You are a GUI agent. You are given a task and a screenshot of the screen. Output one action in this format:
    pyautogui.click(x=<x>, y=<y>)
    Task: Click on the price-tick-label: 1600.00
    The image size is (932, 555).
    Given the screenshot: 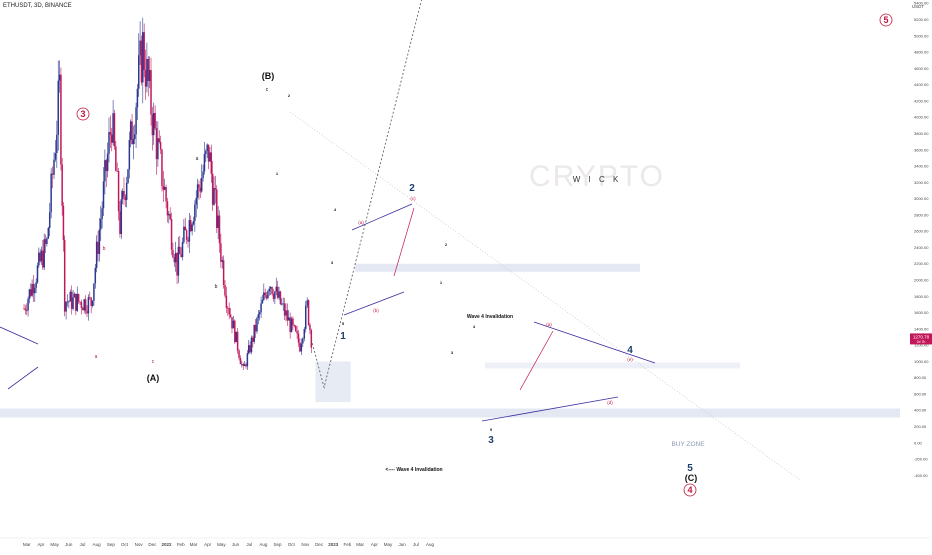 What is the action you would take?
    pyautogui.click(x=921, y=312)
    